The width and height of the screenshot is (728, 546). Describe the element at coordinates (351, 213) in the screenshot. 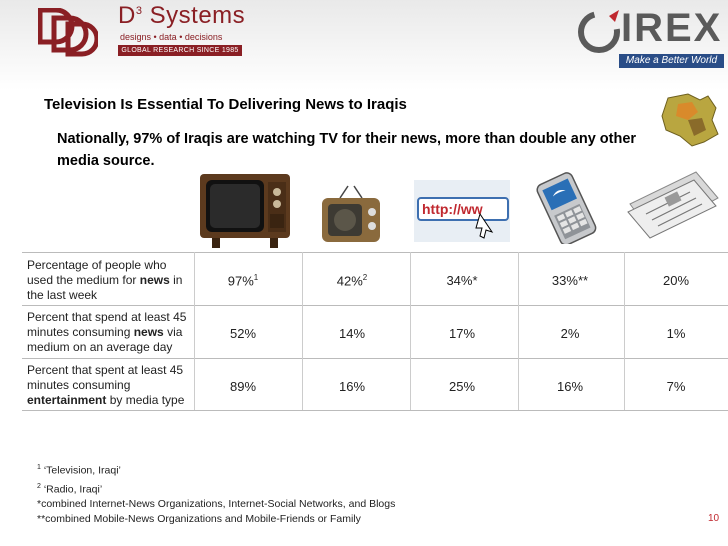

I see `radio-image` at that location.